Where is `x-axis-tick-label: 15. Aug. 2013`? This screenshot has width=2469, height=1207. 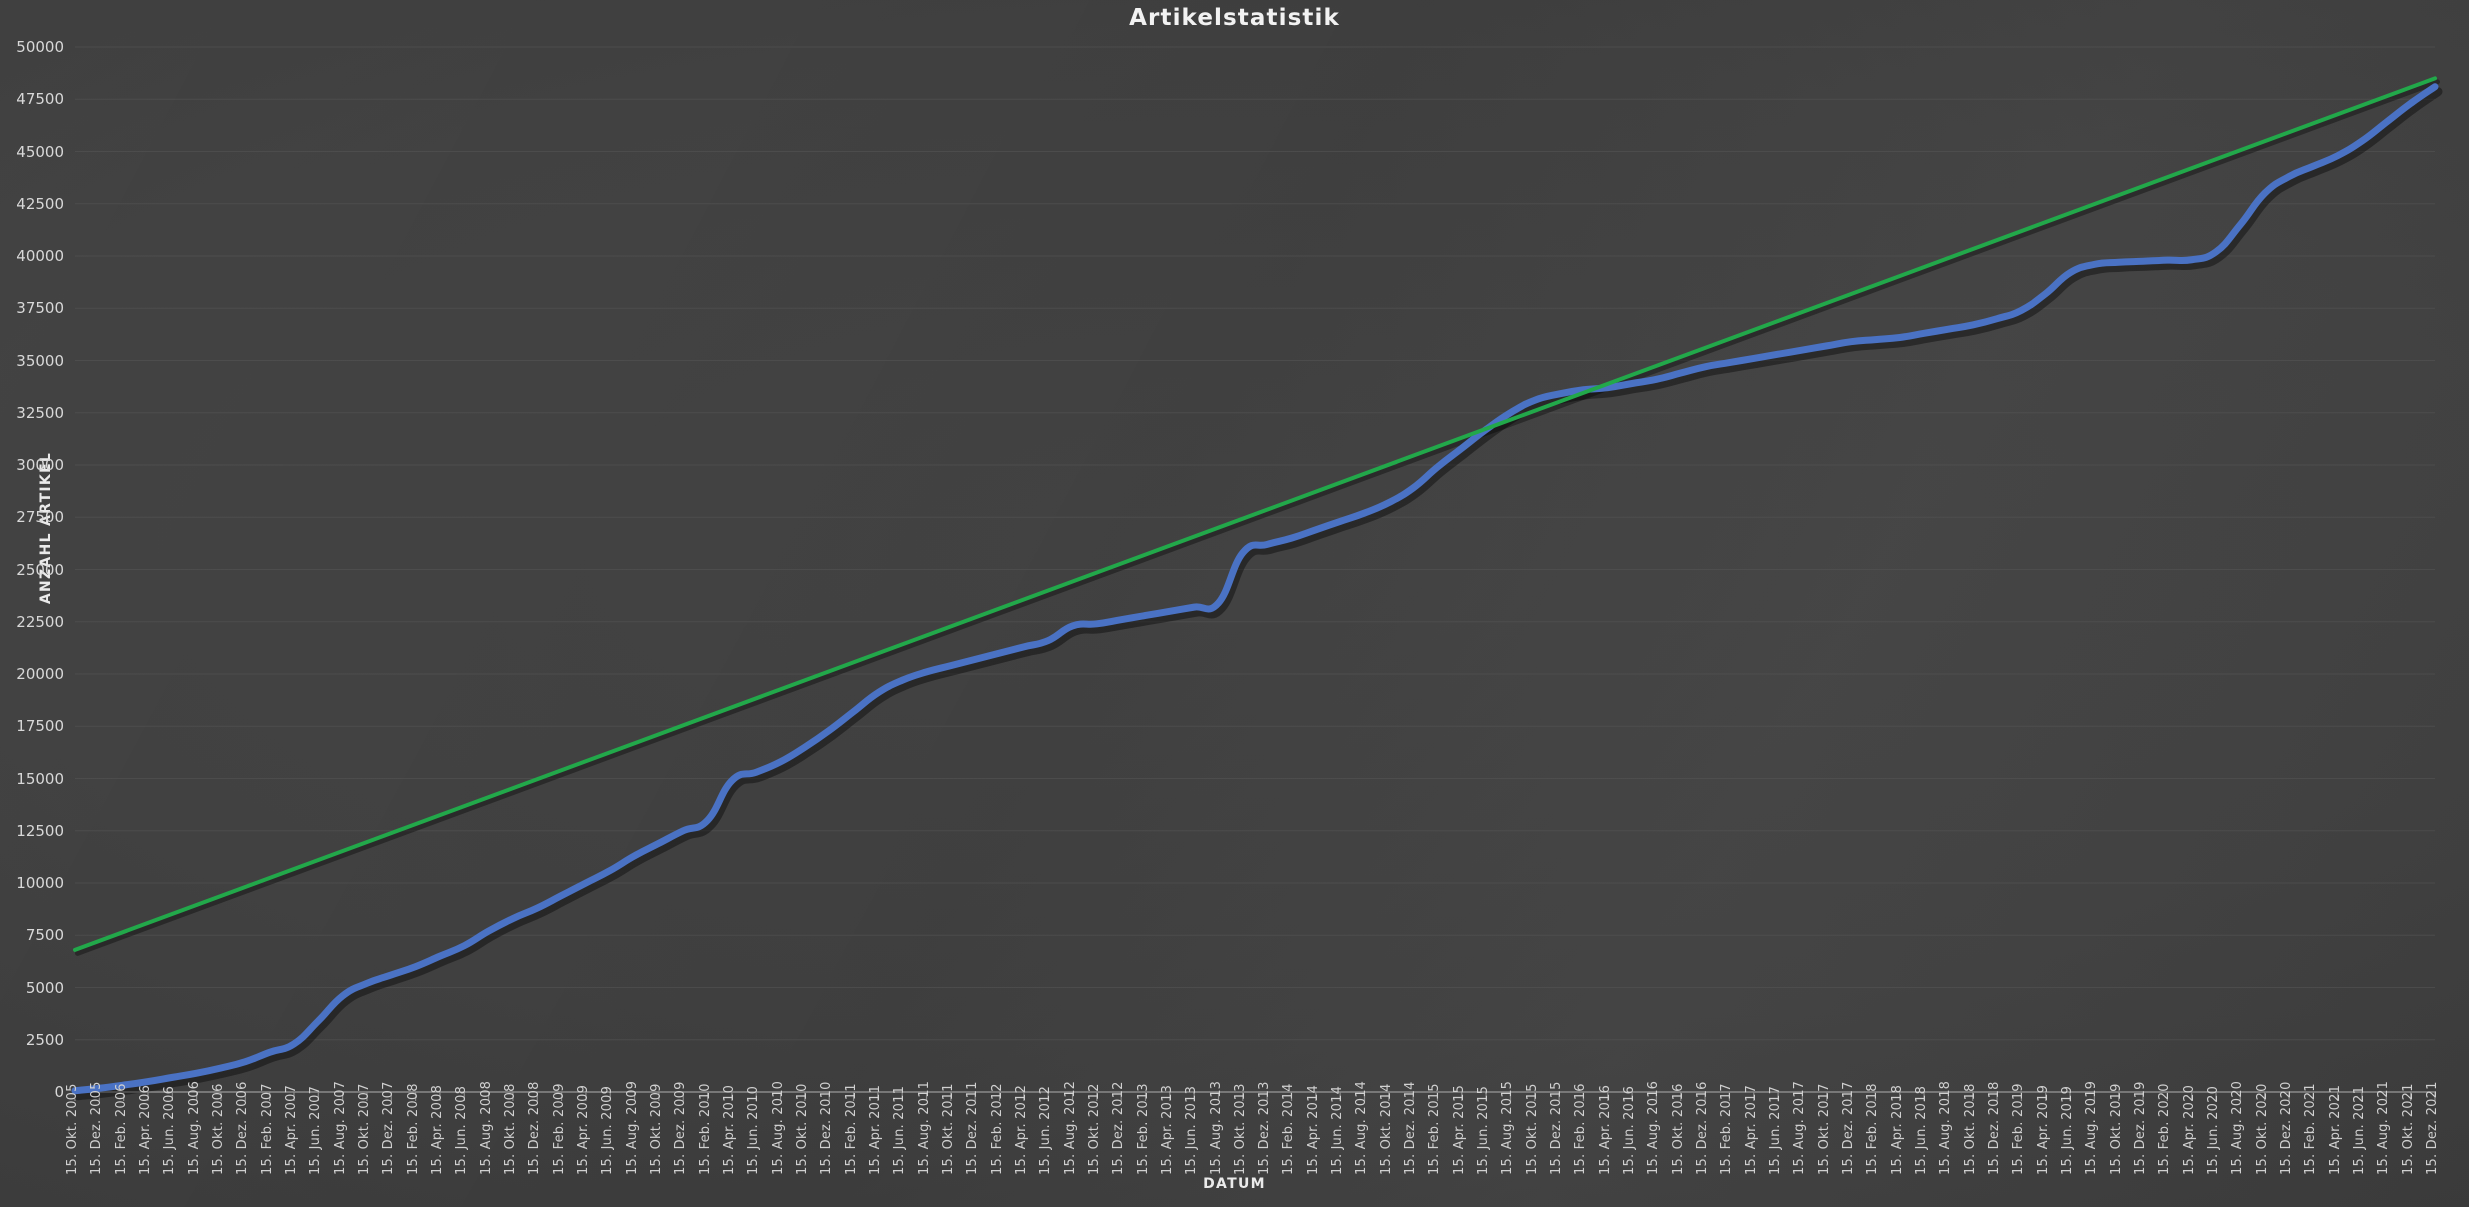
x-axis-tick-label: 15. Aug. 2013 is located at coordinates (1216, 1127).